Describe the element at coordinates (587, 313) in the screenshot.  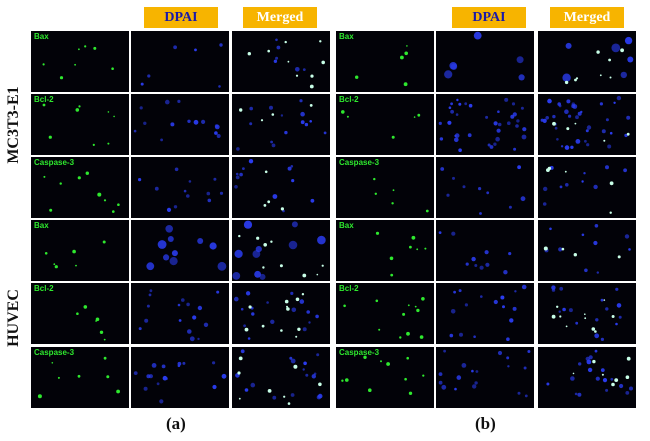
I see `micrograph-panel-b-row5-merged` at that location.